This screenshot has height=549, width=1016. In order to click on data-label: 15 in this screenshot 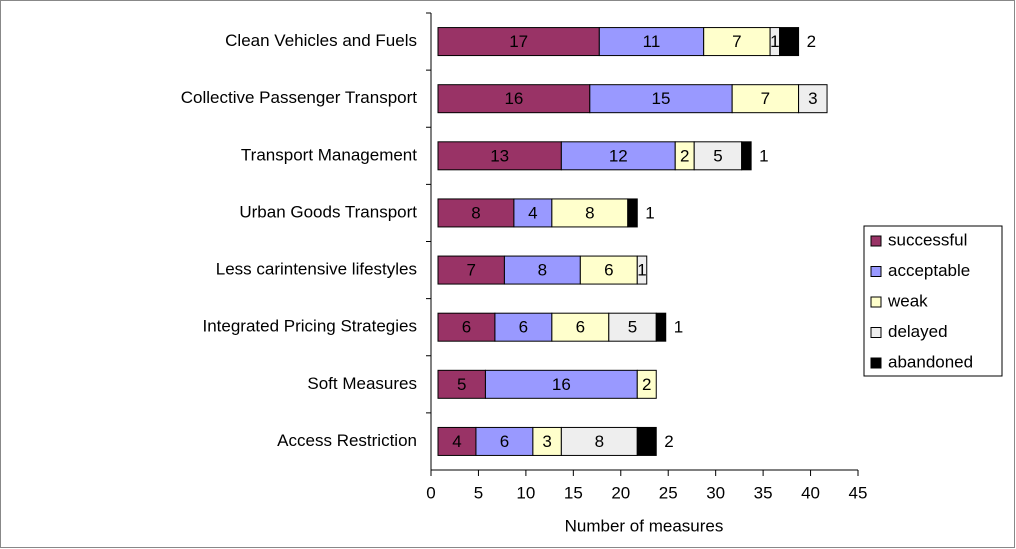, I will do `click(661, 98)`.